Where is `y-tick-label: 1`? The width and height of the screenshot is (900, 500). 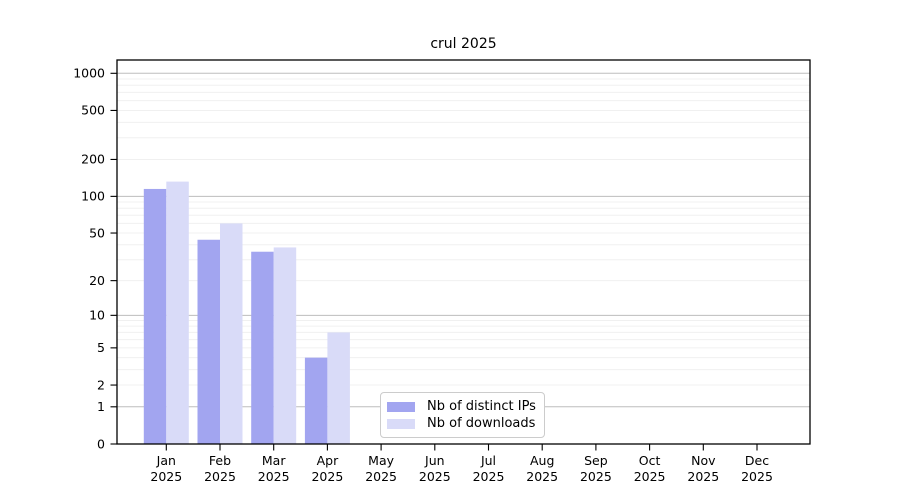 y-tick-label: 1 is located at coordinates (101, 406).